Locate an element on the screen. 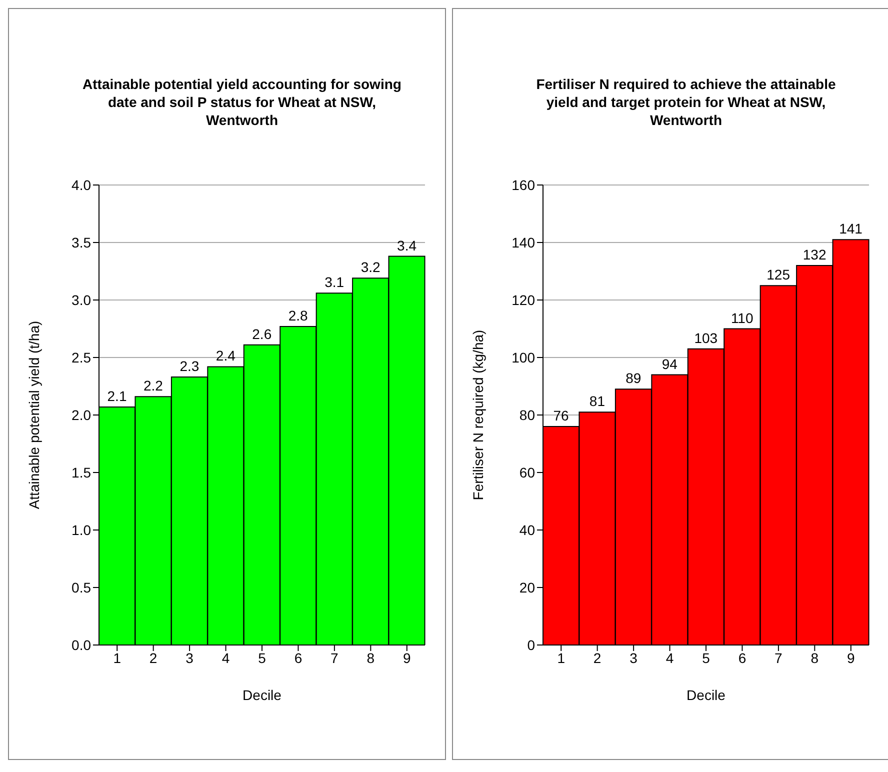  chart-title: Fertiliser N required to achieve the attainable yield and target protein for Wheat at NSW, Wentworth is located at coordinates (686, 102).